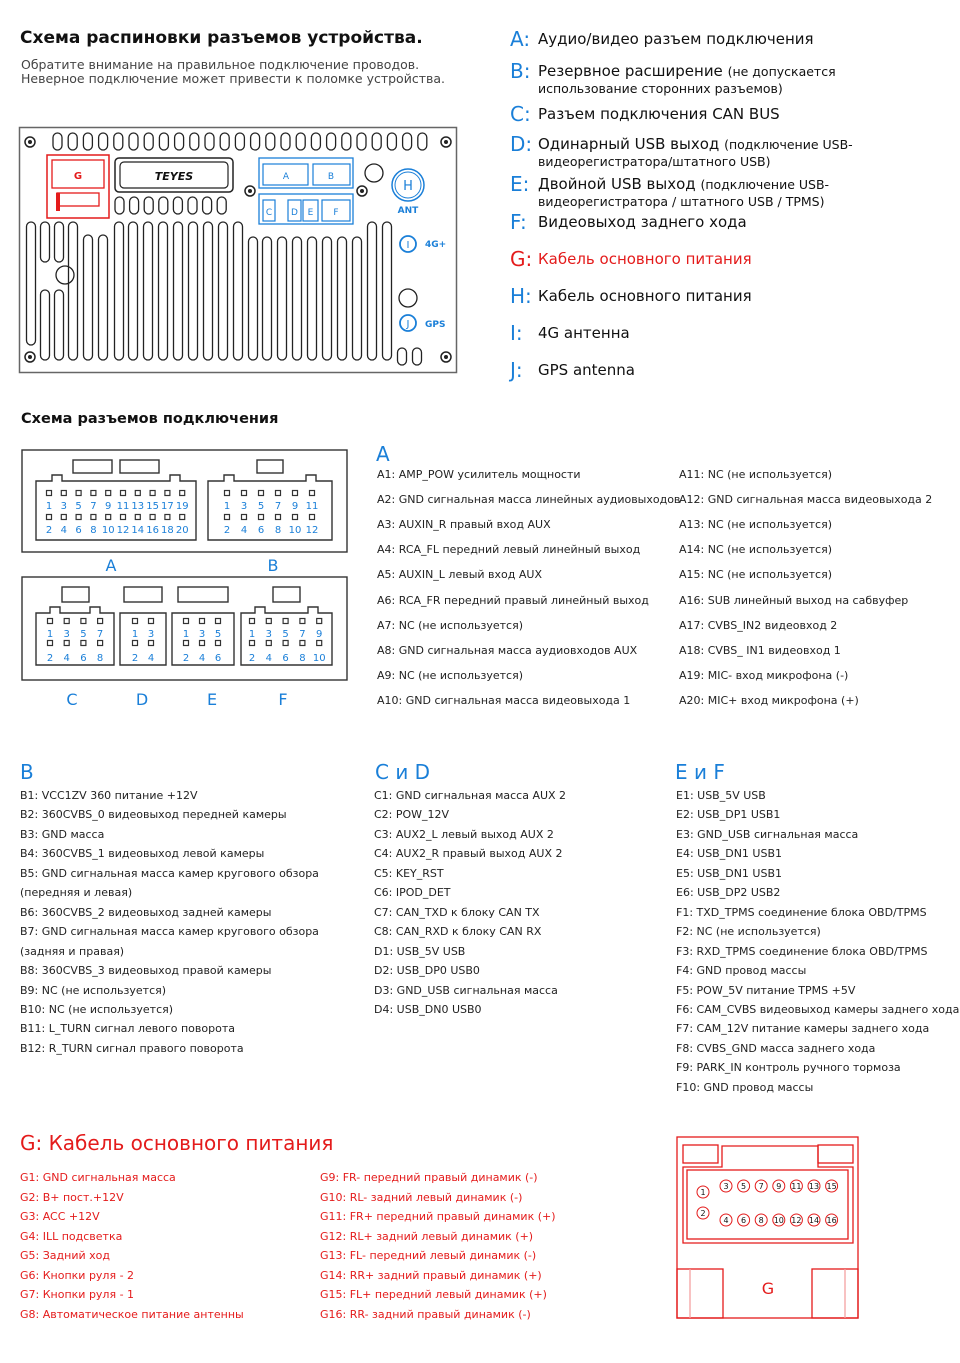 Image resolution: width=960 pixels, height=1363 pixels. I want to click on lte-port-i, so click(408, 244).